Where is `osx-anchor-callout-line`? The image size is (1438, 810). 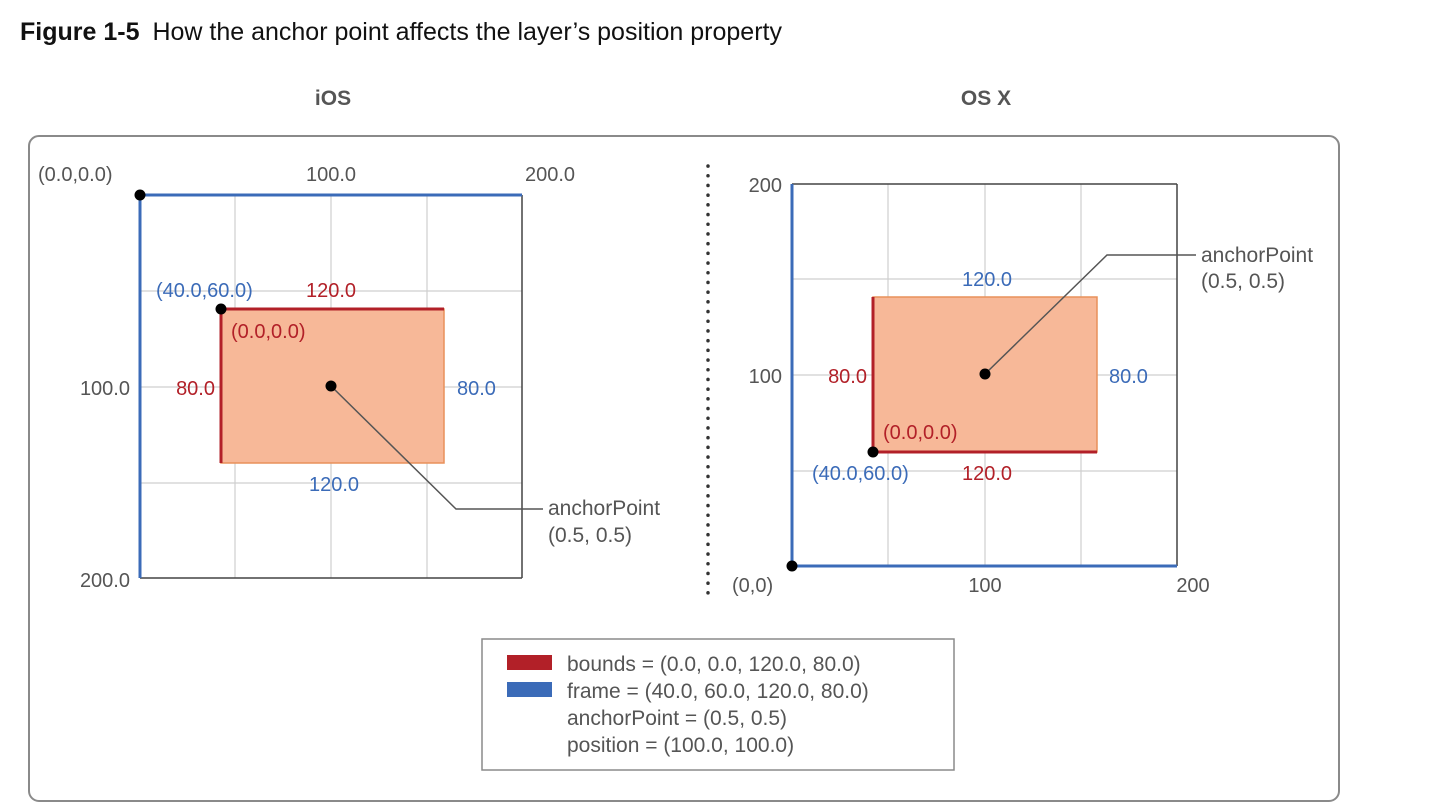 osx-anchor-callout-line is located at coordinates (1090, 314).